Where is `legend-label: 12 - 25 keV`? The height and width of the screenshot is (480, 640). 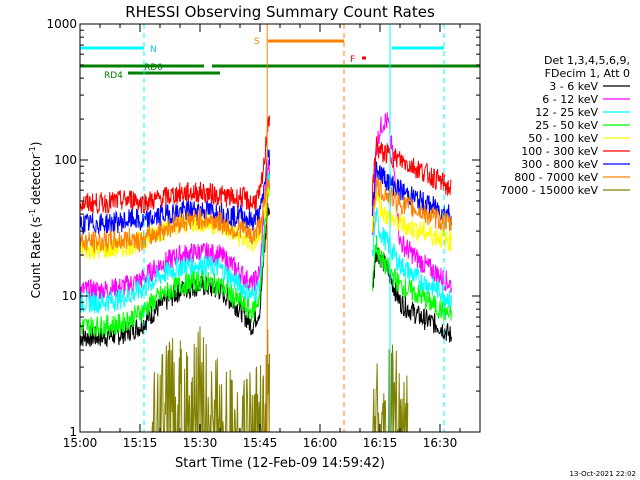 legend-label: 12 - 25 keV is located at coordinates (566, 112).